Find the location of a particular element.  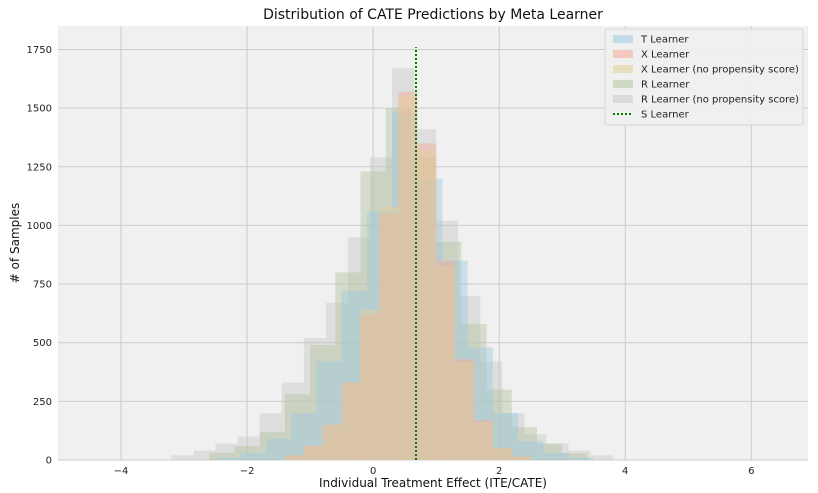

x-tick-label: 6 is located at coordinates (751, 471).